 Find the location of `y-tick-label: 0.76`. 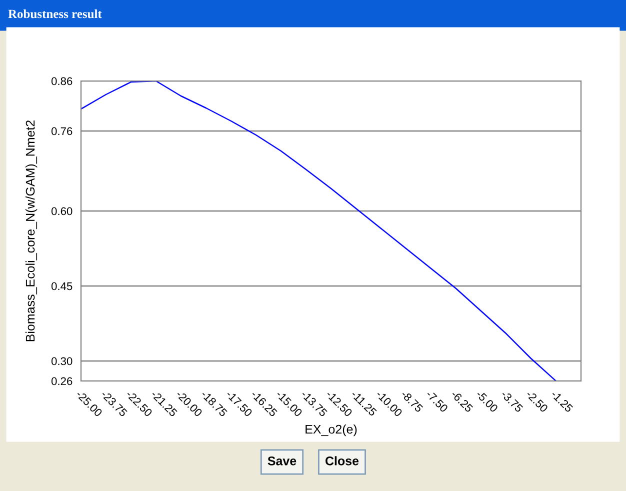

y-tick-label: 0.76 is located at coordinates (61, 131).